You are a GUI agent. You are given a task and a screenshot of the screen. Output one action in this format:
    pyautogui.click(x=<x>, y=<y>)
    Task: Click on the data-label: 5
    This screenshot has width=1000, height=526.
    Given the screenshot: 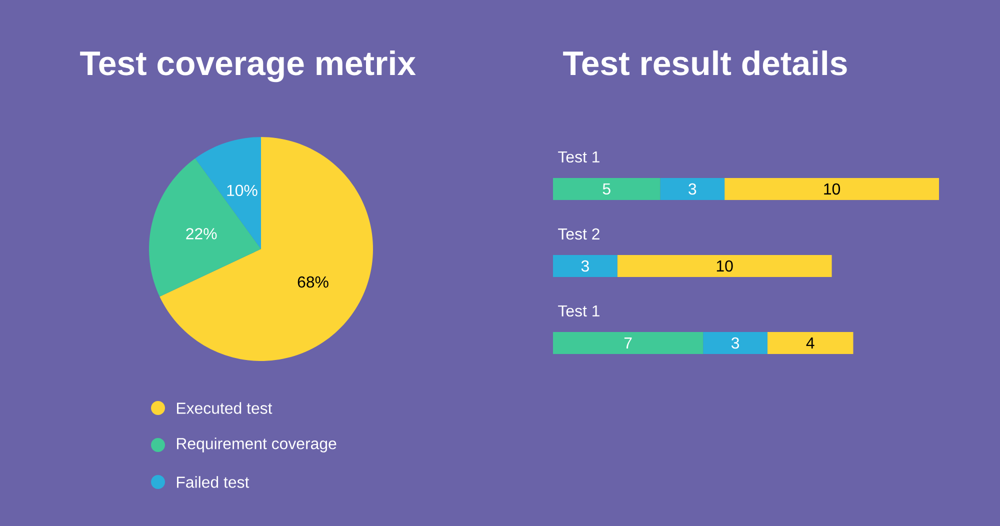 What is the action you would take?
    pyautogui.click(x=606, y=189)
    